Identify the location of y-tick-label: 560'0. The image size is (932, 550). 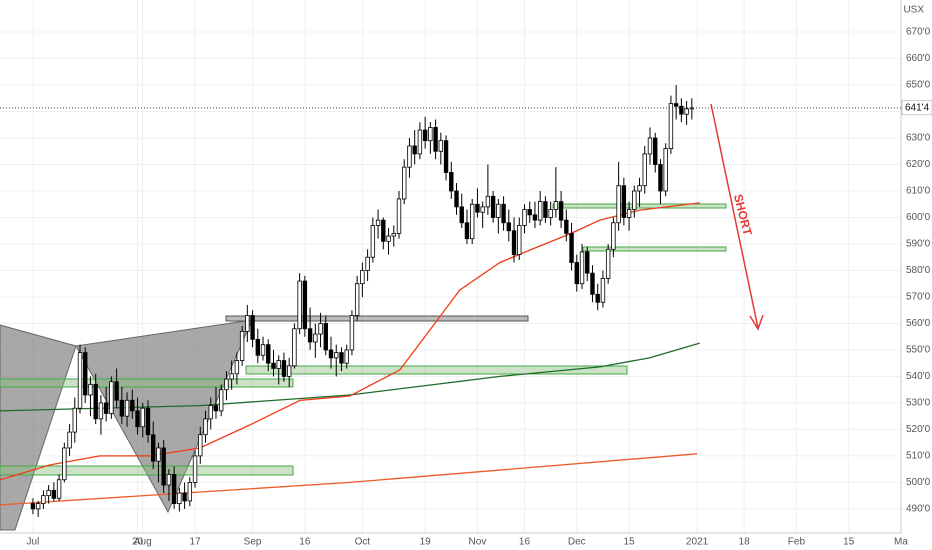
(918, 323).